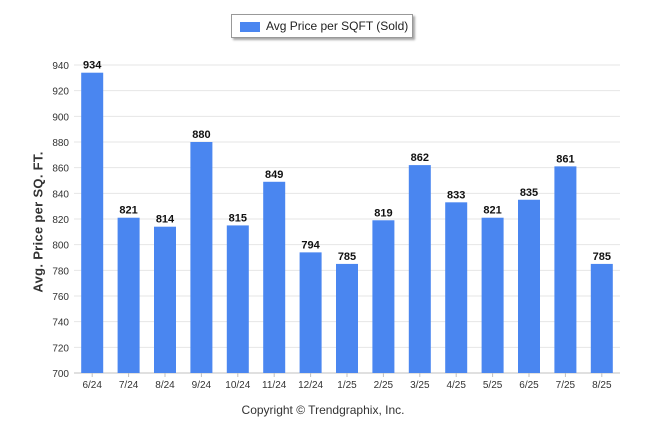  Describe the element at coordinates (60, 143) in the screenshot. I see `y-tick-label: 880` at that location.